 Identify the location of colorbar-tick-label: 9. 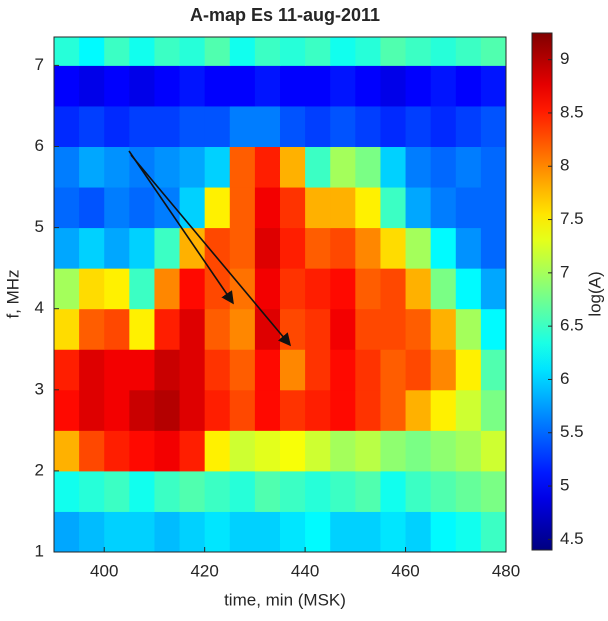
(564, 58).